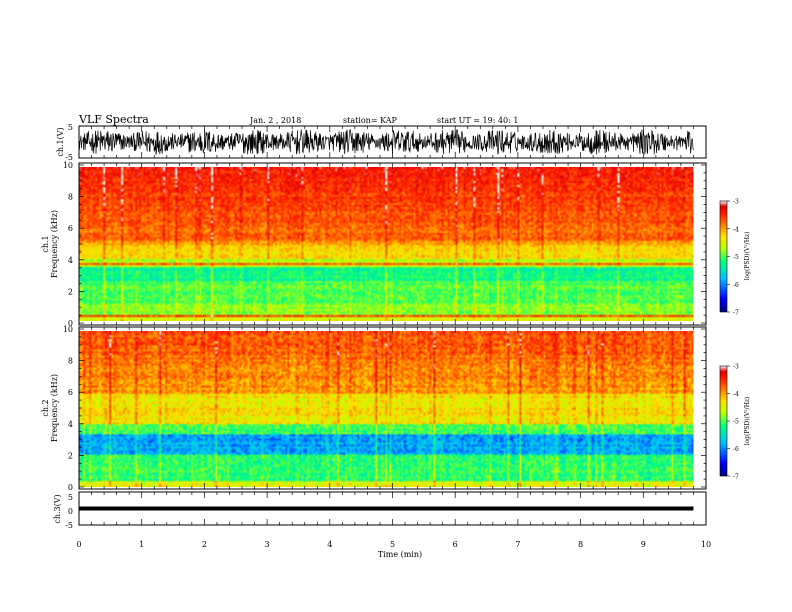 Image resolution: width=792 pixels, height=612 pixels. Describe the element at coordinates (517, 544) in the screenshot. I see `x-tick-label: 7` at that location.